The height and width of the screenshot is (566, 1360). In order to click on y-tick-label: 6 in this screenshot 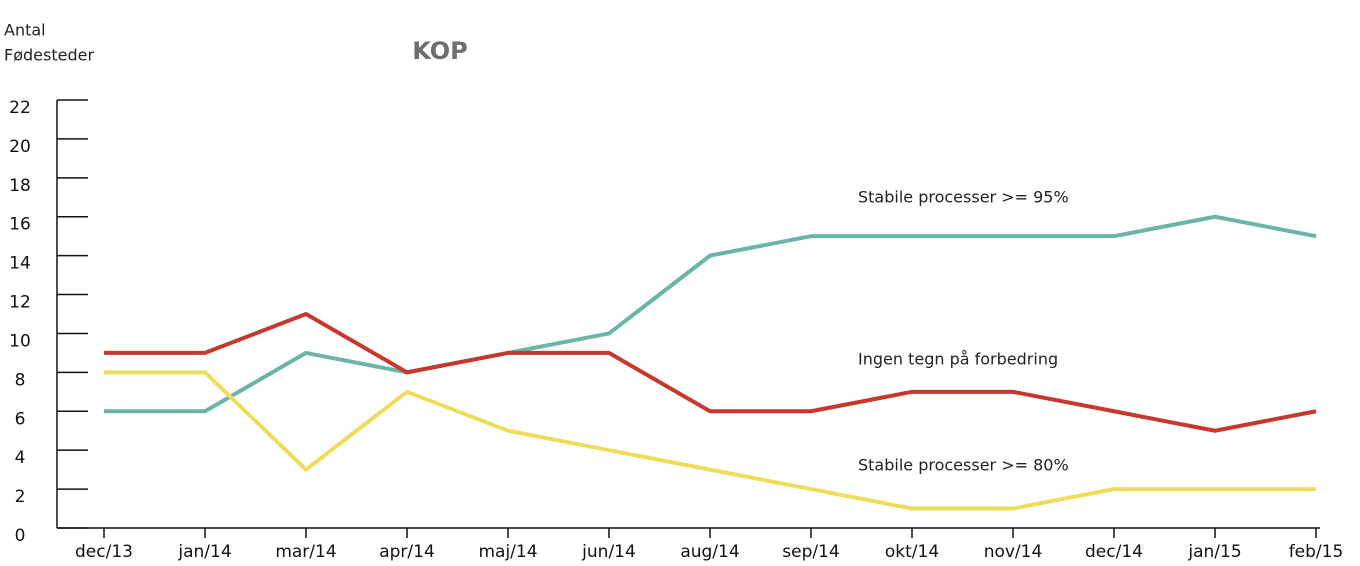, I will do `click(20, 419)`.